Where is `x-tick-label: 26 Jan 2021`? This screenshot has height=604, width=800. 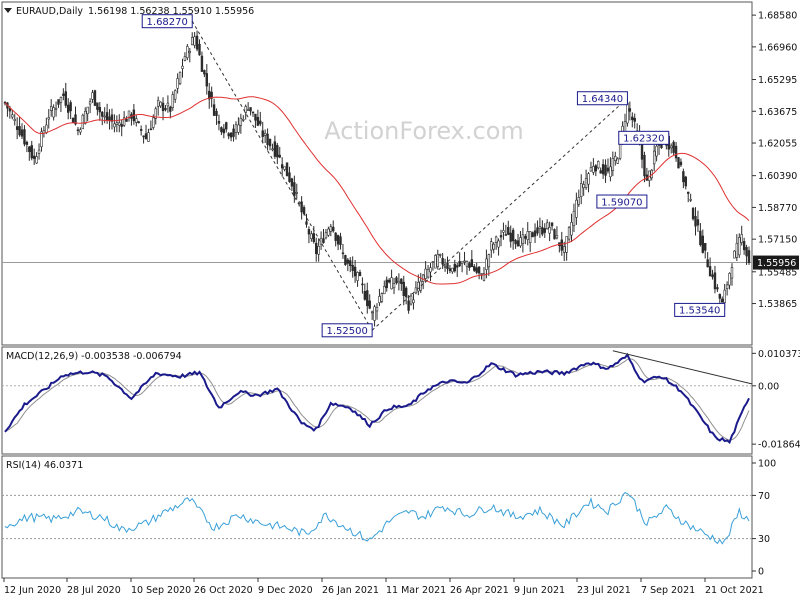
x-tick-label: 26 Jan 2021 is located at coordinates (350, 590).